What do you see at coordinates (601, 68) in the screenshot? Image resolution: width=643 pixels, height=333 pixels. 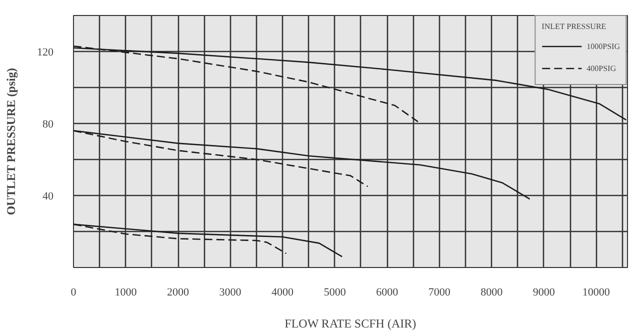 I see `legend-label: 400PSIG` at bounding box center [601, 68].